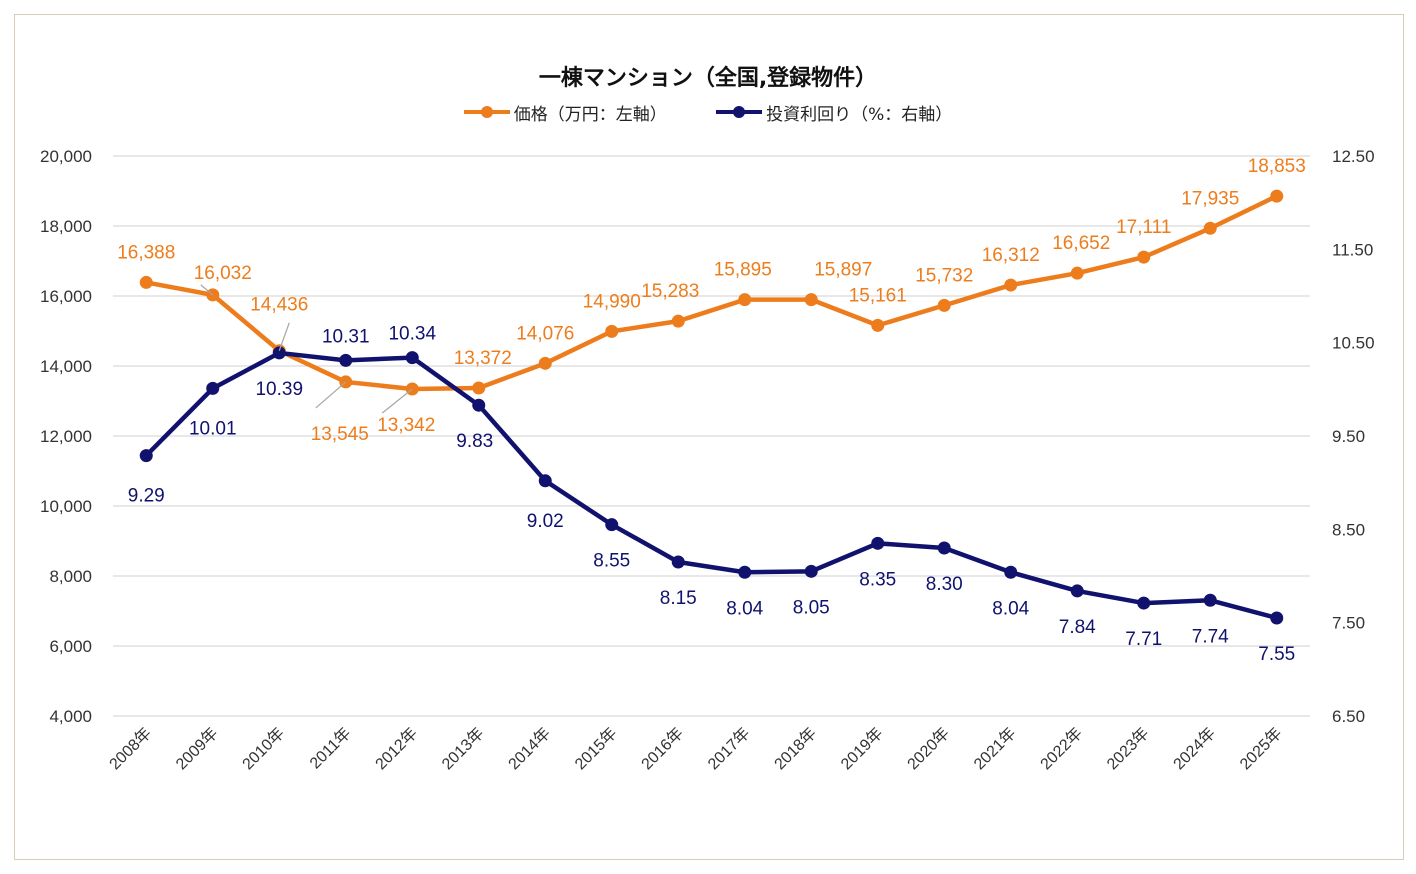 This screenshot has width=1416, height=874. I want to click on y-left-tick: 18,000, so click(66, 226).